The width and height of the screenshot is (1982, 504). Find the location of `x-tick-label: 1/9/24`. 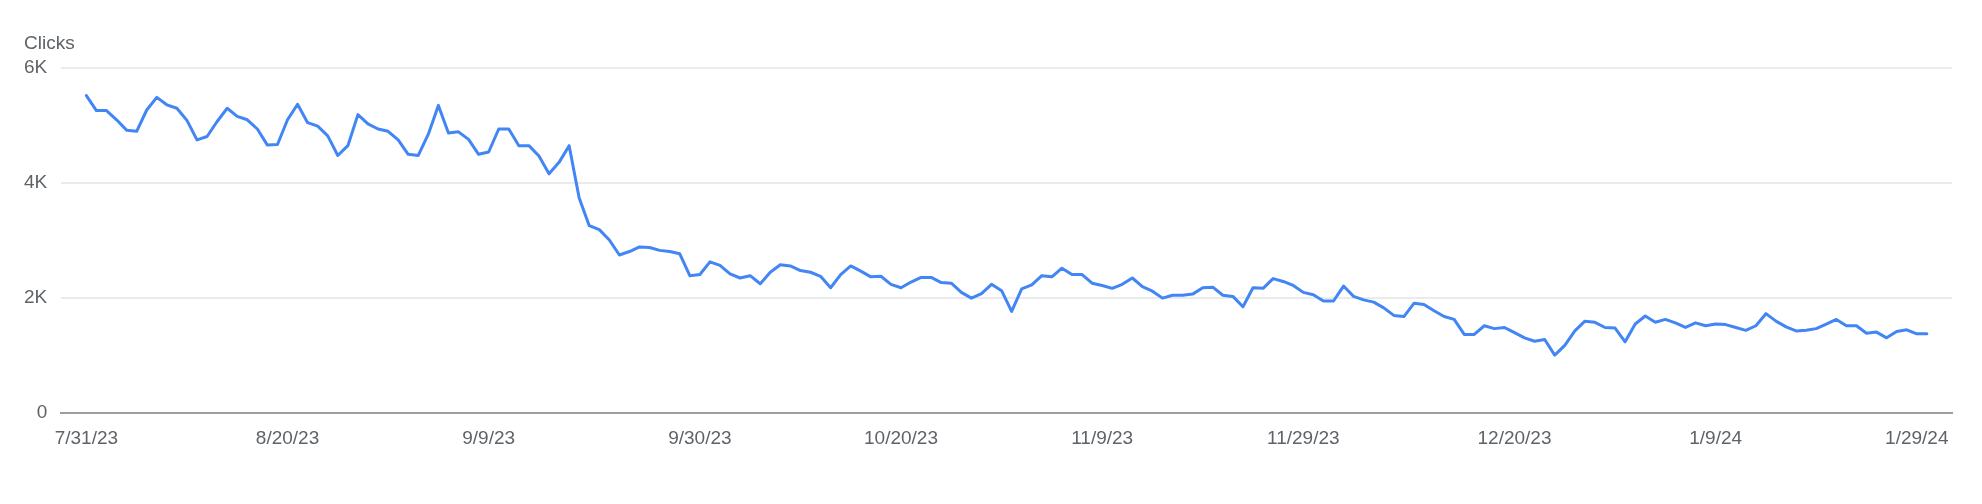

x-tick-label: 1/9/24 is located at coordinates (1716, 437).